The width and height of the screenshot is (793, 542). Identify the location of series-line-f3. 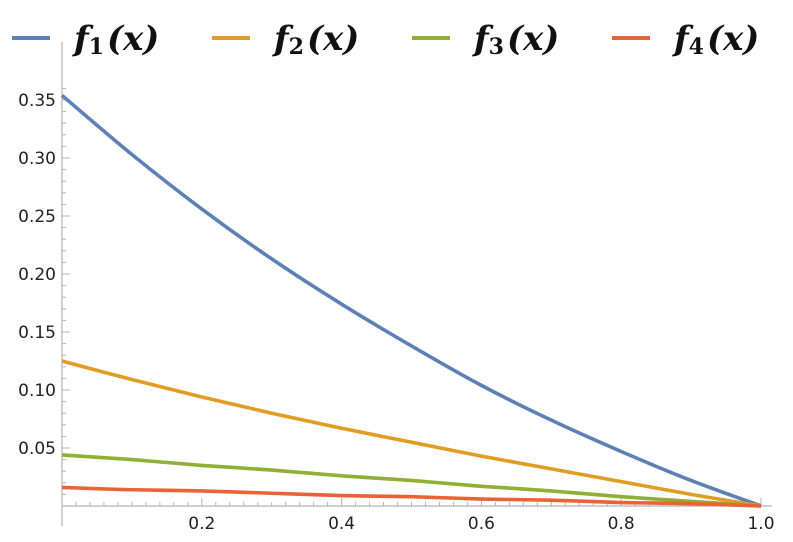
(411, 480).